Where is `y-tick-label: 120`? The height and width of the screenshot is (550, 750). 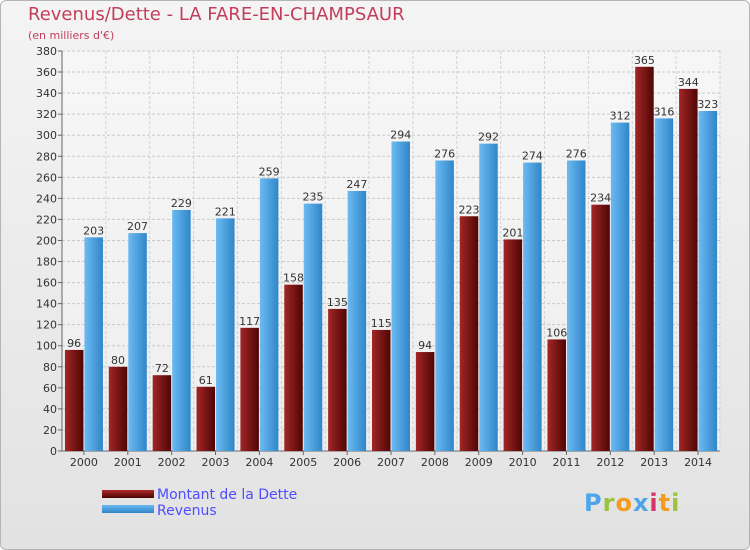
y-tick-label: 120 is located at coordinates (46, 325).